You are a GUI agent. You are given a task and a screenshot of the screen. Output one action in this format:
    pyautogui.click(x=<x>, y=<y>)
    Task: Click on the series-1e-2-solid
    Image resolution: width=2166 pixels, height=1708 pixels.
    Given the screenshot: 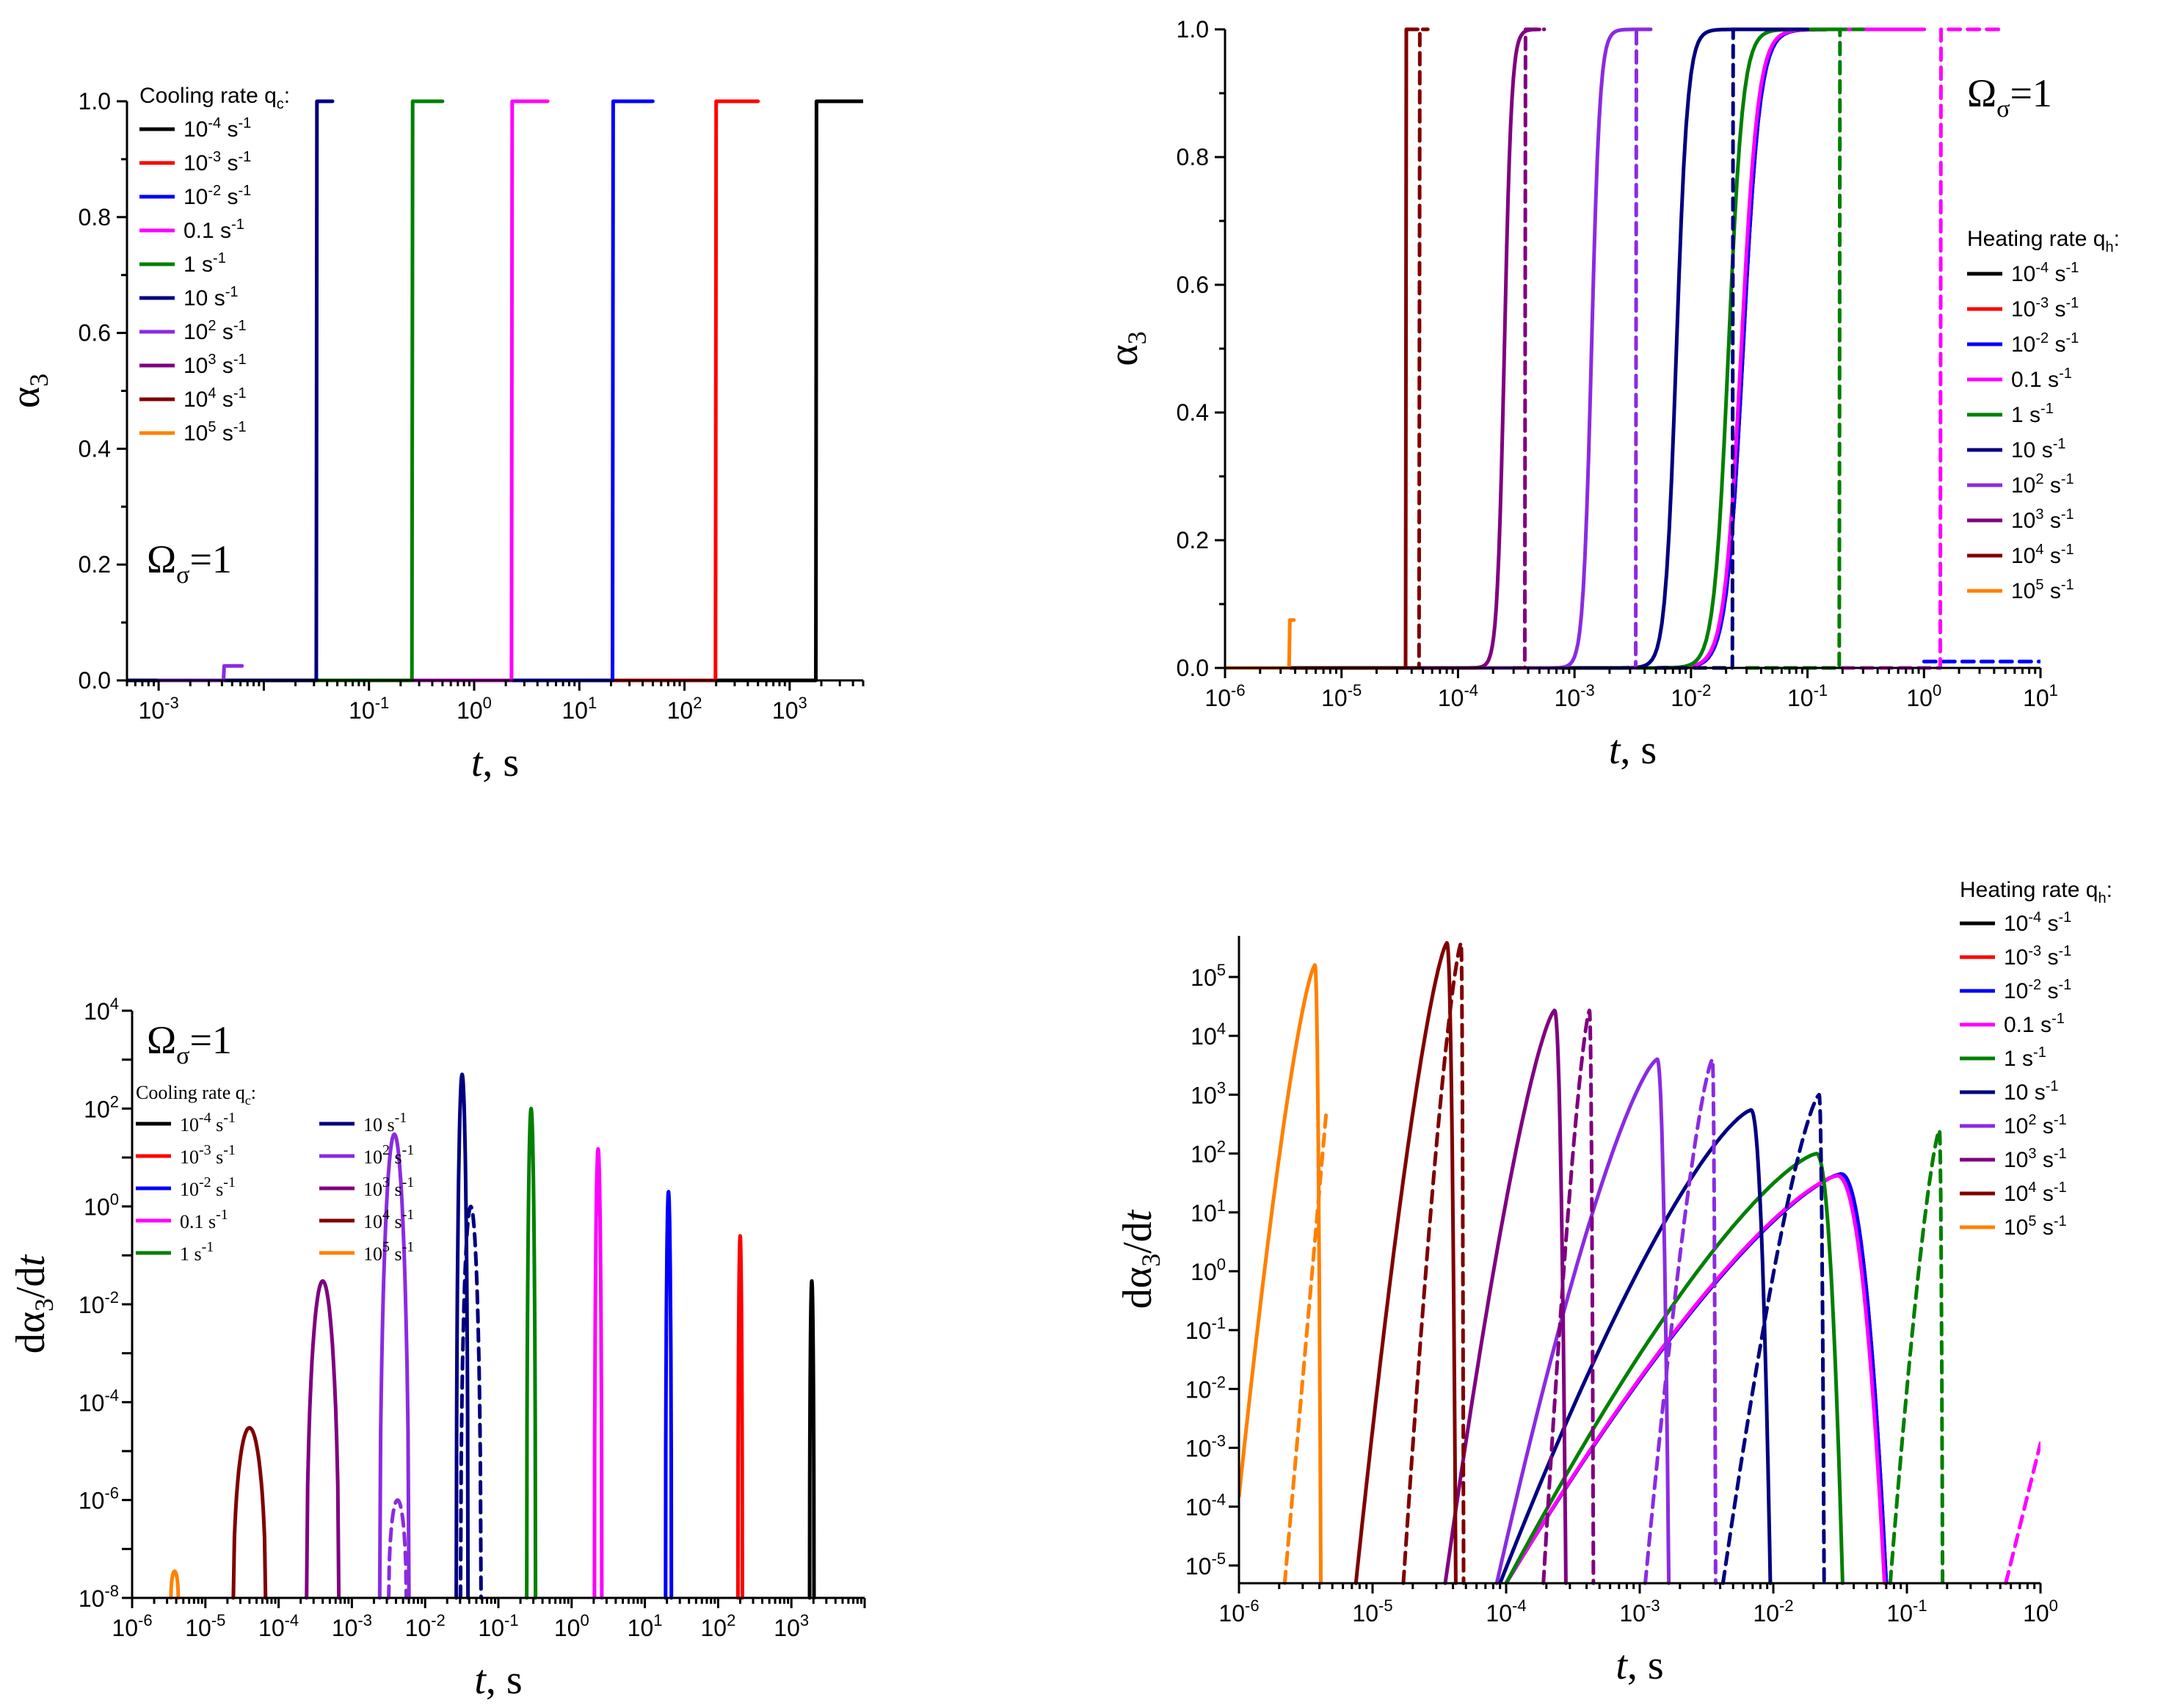 What is the action you would take?
    pyautogui.click(x=1576, y=348)
    